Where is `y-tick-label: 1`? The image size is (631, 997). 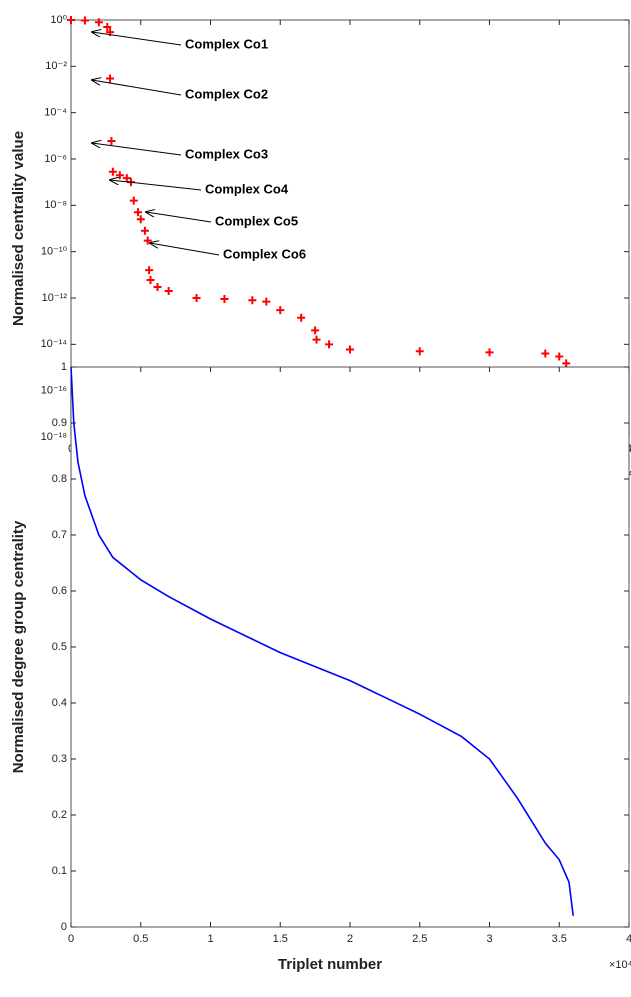
y-tick-label: 1 is located at coordinates (64, 367).